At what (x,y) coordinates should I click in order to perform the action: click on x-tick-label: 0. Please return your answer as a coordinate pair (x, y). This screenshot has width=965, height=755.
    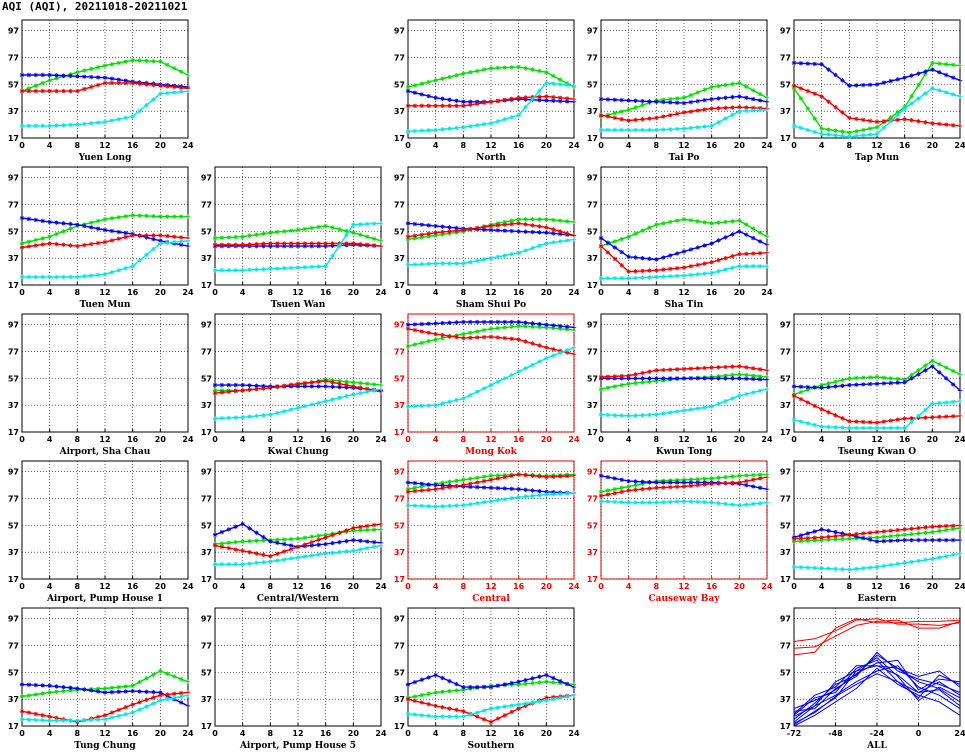
    Looking at the image, I should click on (22, 586).